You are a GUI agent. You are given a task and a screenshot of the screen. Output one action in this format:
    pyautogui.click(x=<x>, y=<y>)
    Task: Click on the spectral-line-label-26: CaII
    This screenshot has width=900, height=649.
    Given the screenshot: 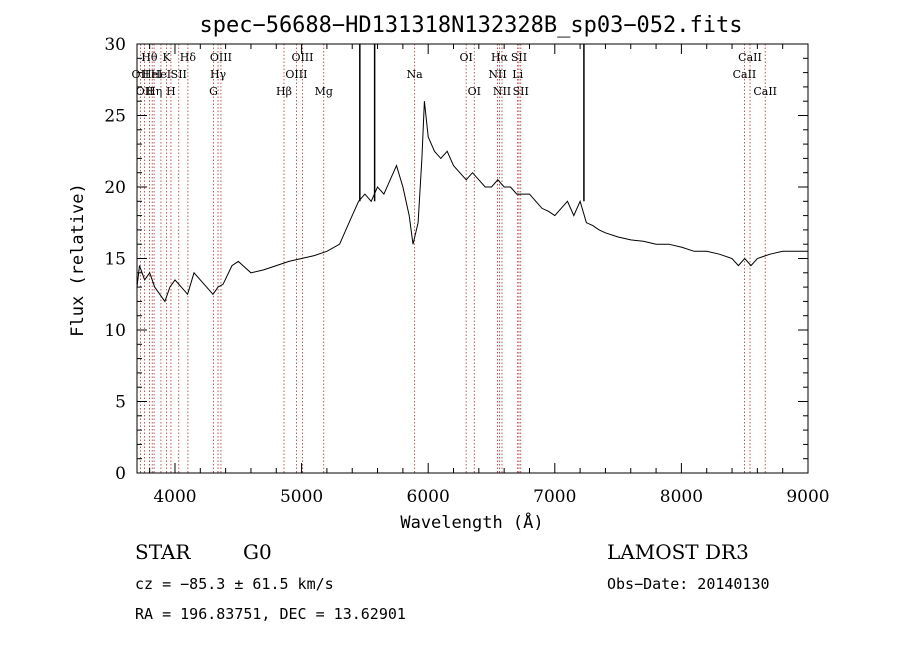 What is the action you would take?
    pyautogui.click(x=745, y=74)
    